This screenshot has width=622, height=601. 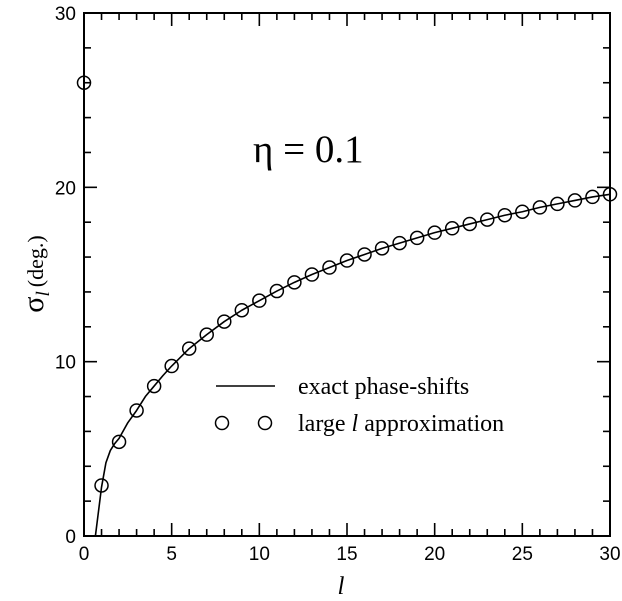 What do you see at coordinates (383, 387) in the screenshot?
I see `legend-line-label: exact phase-shifts` at bounding box center [383, 387].